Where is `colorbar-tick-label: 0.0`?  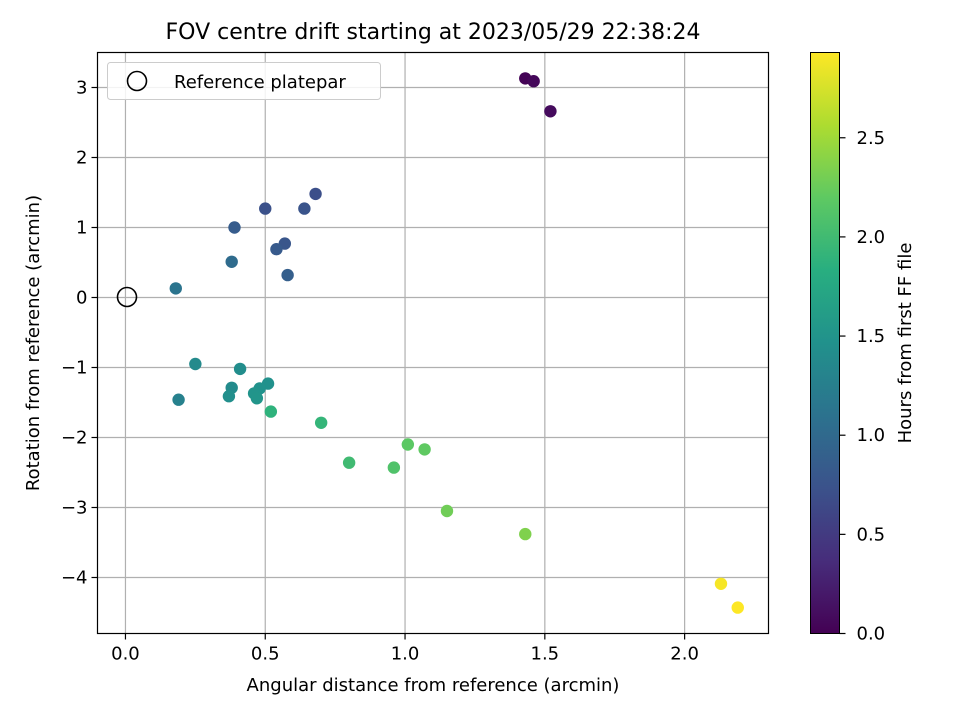
colorbar-tick-label: 0.0 is located at coordinates (871, 634).